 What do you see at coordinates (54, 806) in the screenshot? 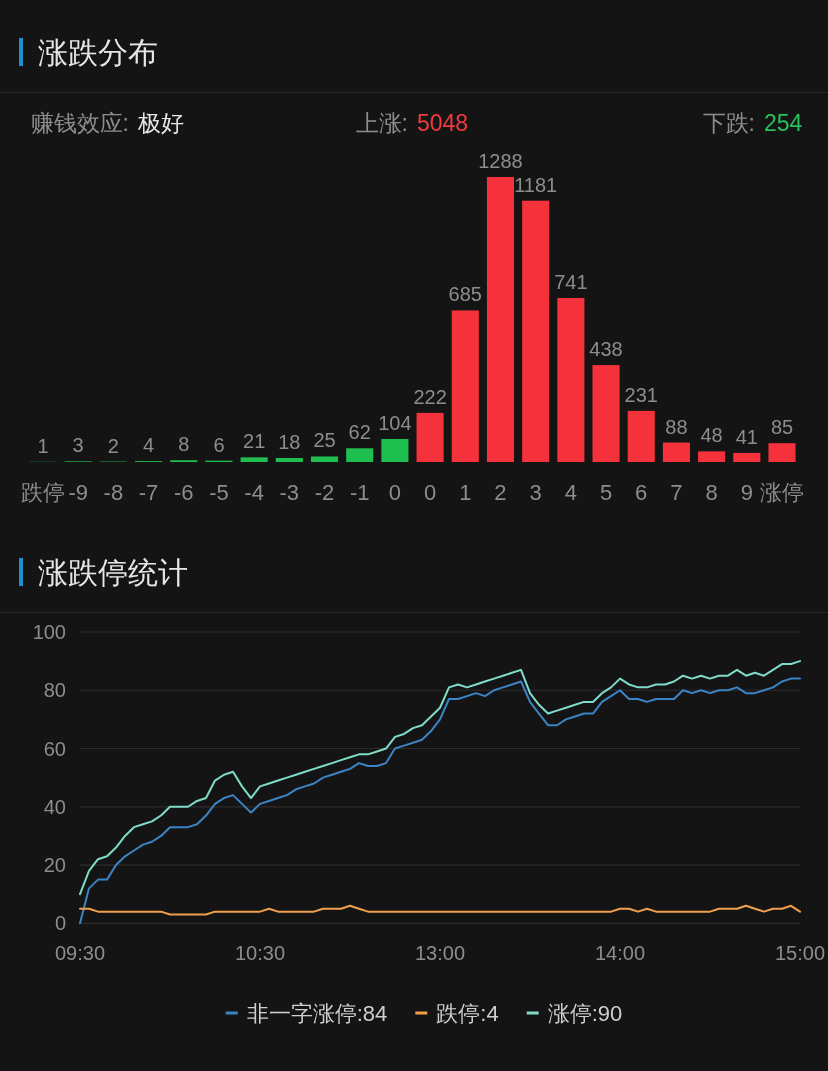
I see `y-tick-label: 40` at bounding box center [54, 806].